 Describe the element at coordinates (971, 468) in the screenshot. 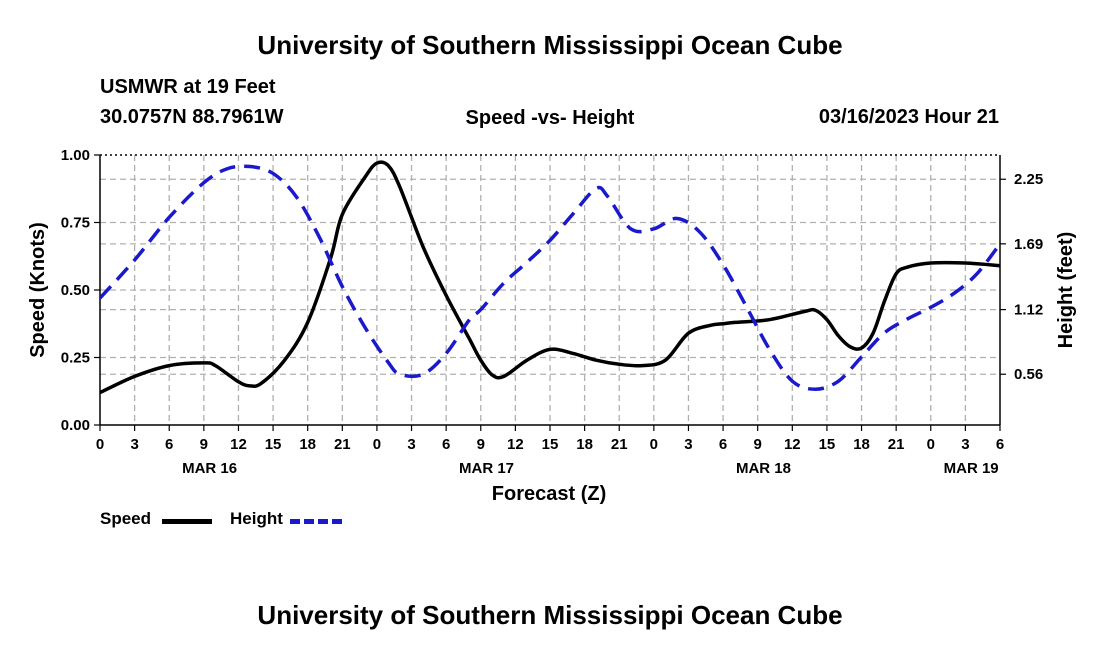

I see `date-label: MAR 19` at that location.